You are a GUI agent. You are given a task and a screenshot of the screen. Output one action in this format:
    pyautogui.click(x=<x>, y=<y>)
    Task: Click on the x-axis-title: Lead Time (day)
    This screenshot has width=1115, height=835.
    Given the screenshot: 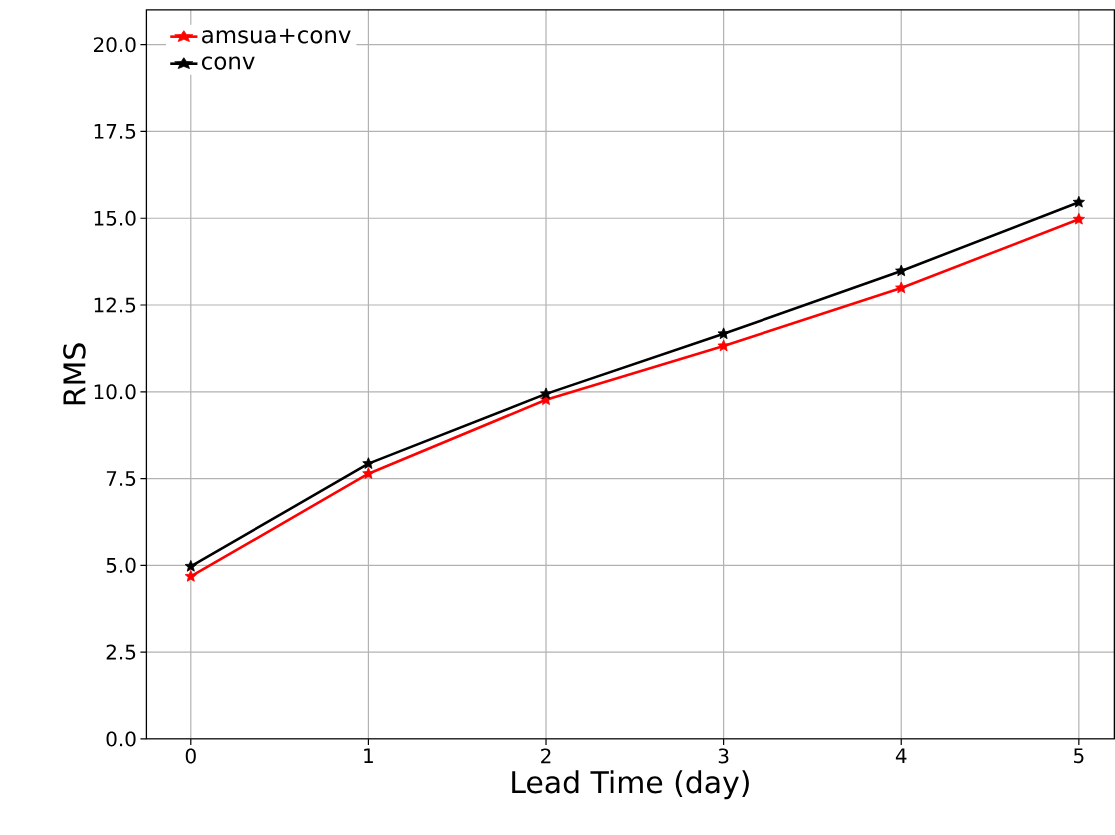 What is the action you would take?
    pyautogui.click(x=630, y=785)
    